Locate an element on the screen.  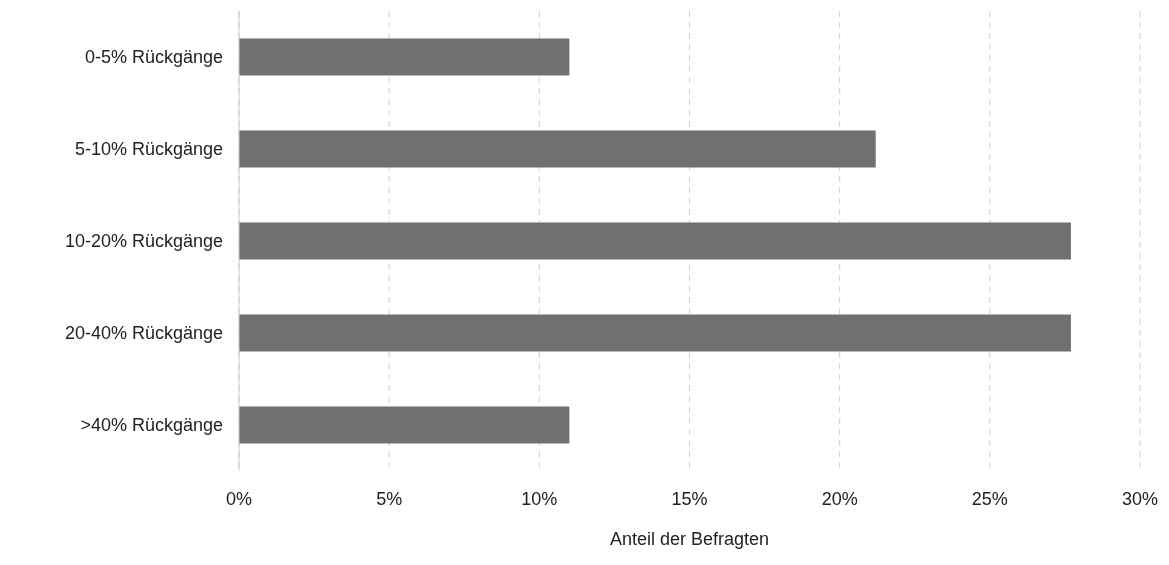
x-tick-label: 15% is located at coordinates (689, 499).